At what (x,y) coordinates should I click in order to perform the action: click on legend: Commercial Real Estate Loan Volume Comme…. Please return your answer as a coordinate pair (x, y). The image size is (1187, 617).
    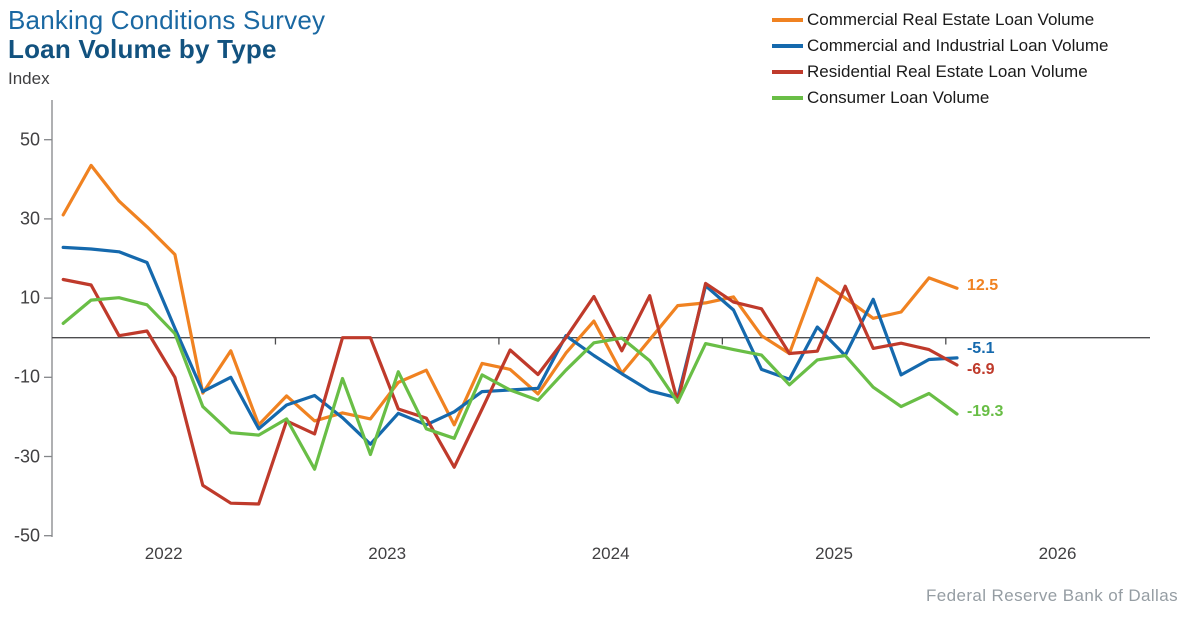
    Looking at the image, I should click on (940, 59).